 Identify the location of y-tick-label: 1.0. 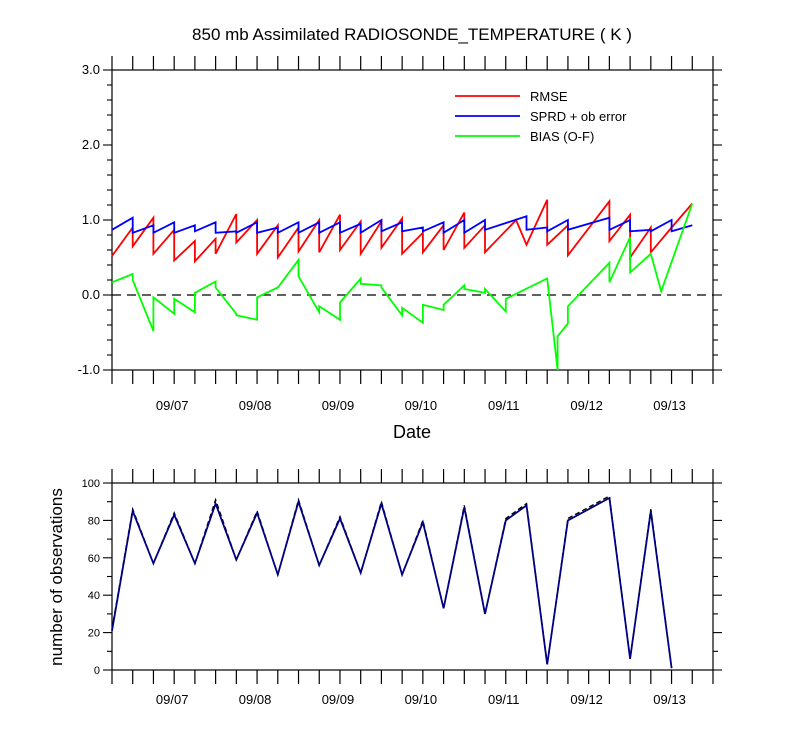
(91, 219).